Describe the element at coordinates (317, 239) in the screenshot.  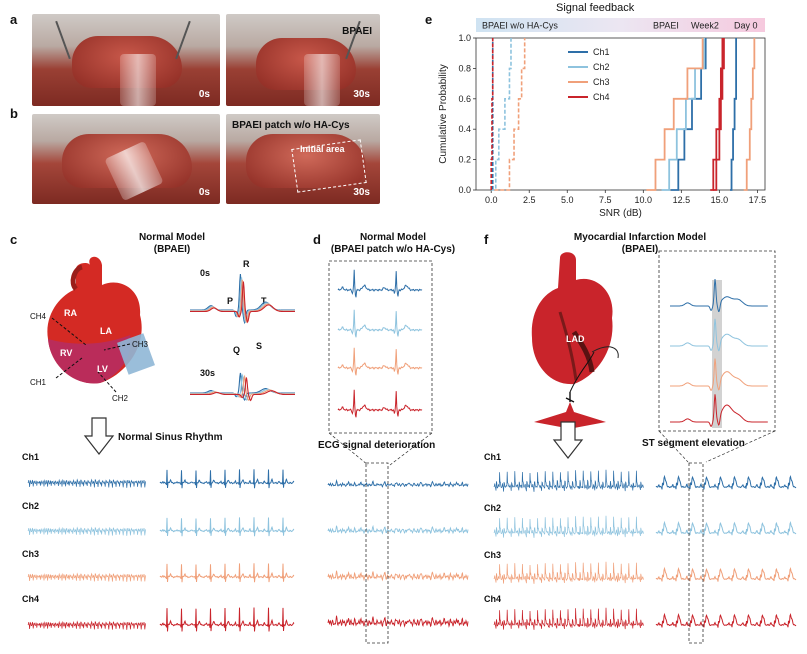
I see `panel-label-d: d` at that location.